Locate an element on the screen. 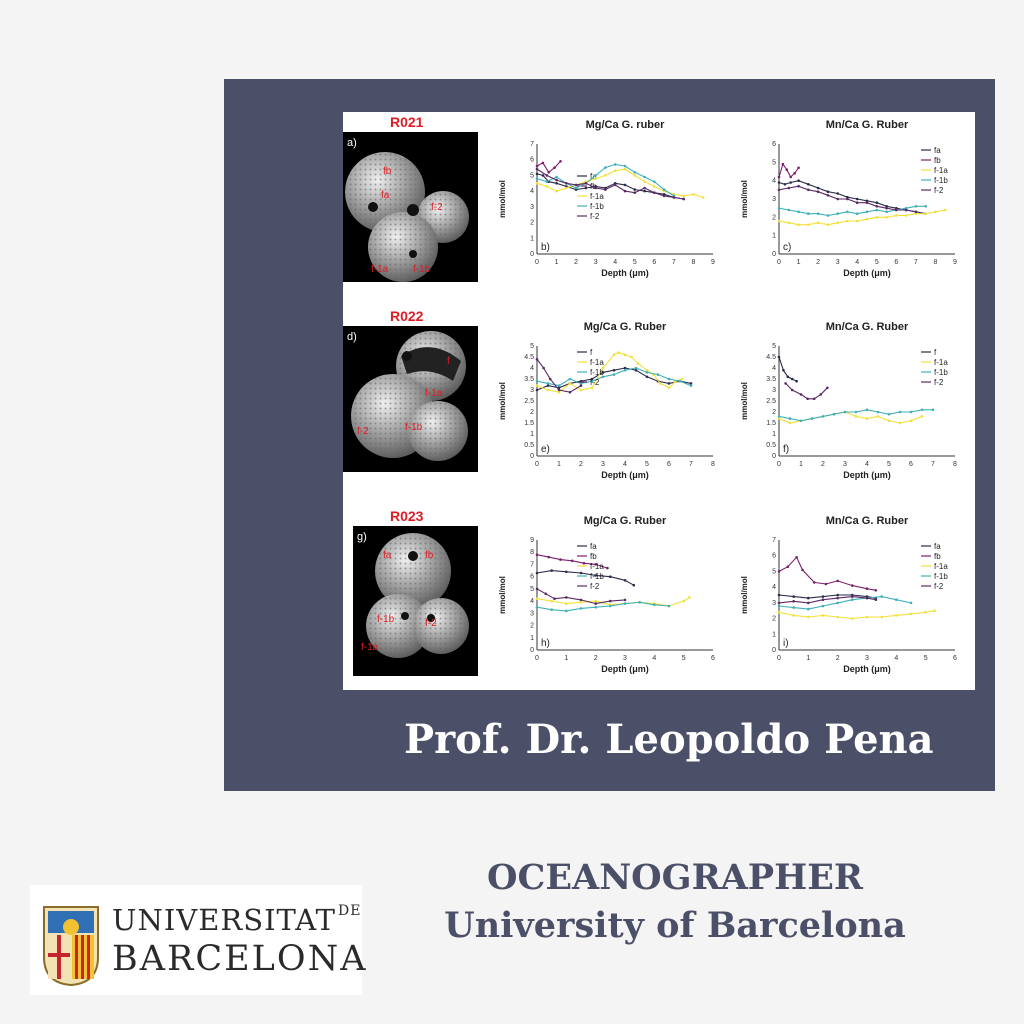 This screenshot has width=1024, height=1024. y-tick-label: 3.5 is located at coordinates (529, 379).